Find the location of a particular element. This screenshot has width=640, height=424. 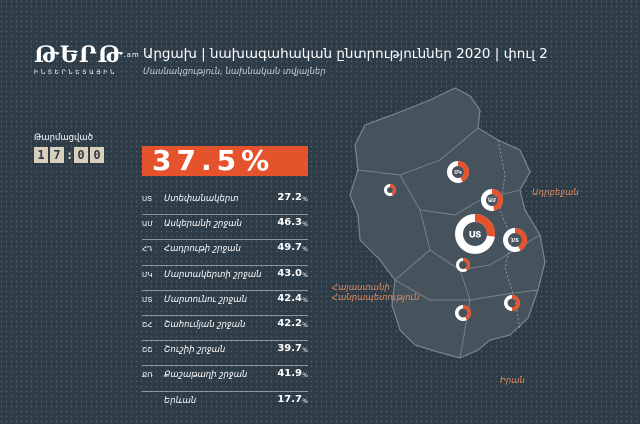

donut-turnout-ՄՏ is located at coordinates (515, 240).